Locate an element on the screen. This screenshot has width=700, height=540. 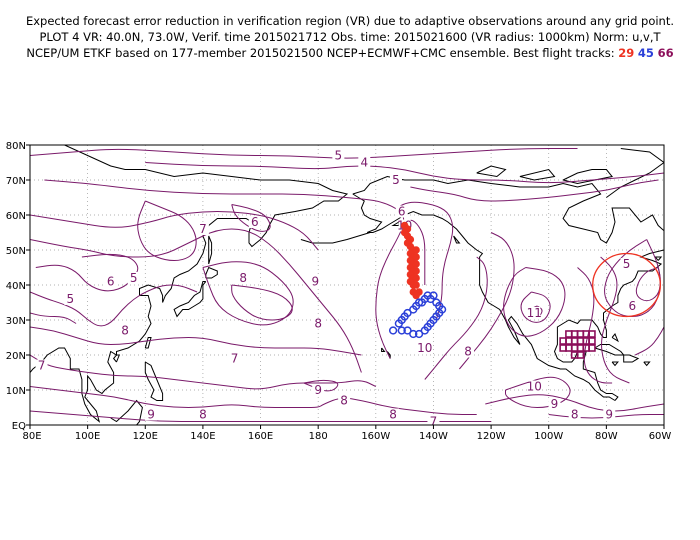
verification-region-circle is located at coordinates (627, 285).